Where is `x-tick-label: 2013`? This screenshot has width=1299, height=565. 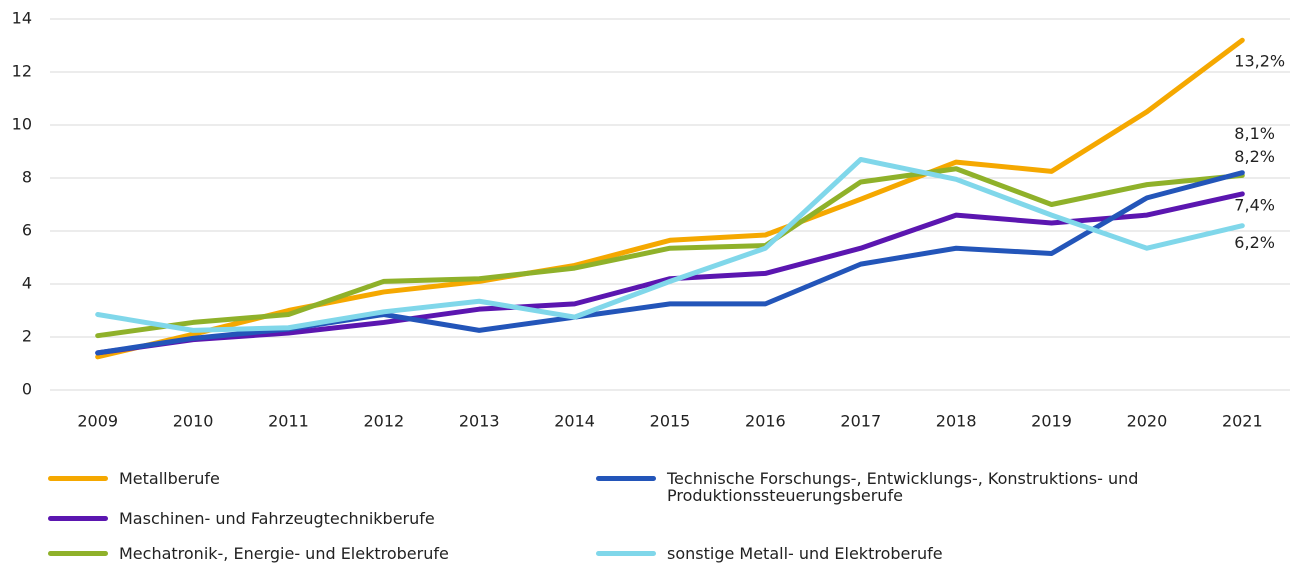 x-tick-label: 2013 is located at coordinates (479, 421).